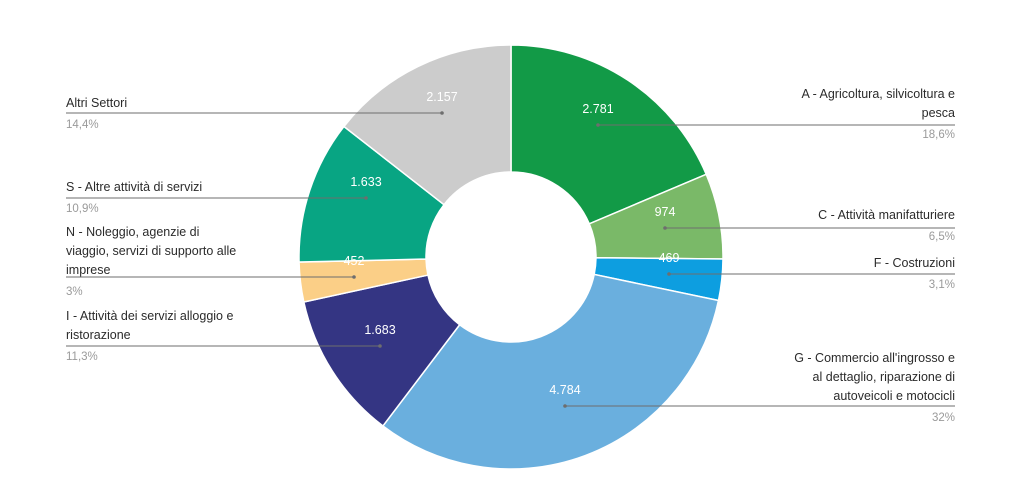 The width and height of the screenshot is (1024, 477). Describe the element at coordinates (74, 292) in the screenshot. I see `percent-label-5: 3%` at that location.